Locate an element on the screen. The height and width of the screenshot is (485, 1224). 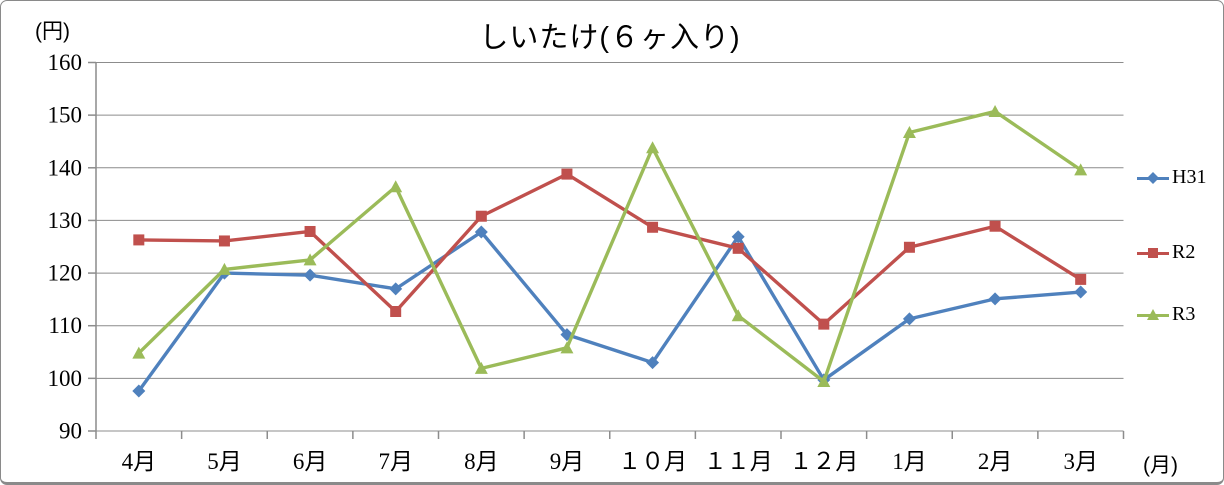
x-tick-label: 2月 is located at coordinates (995, 461).